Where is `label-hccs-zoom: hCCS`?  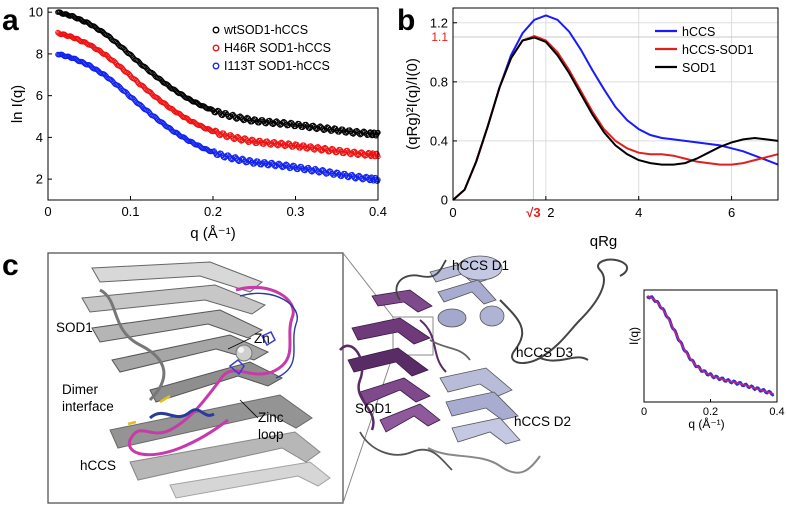 label-hccs-zoom: hCCS is located at coordinates (98, 465).